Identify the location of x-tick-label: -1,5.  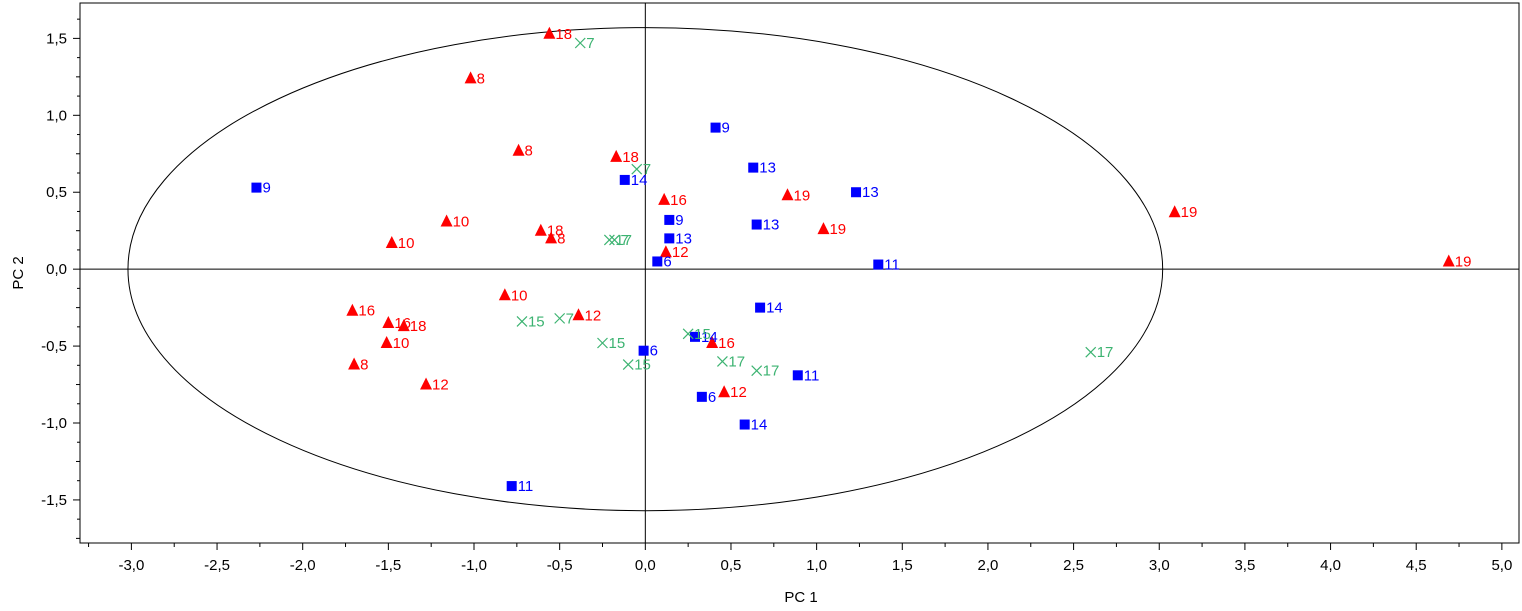
(388, 565).